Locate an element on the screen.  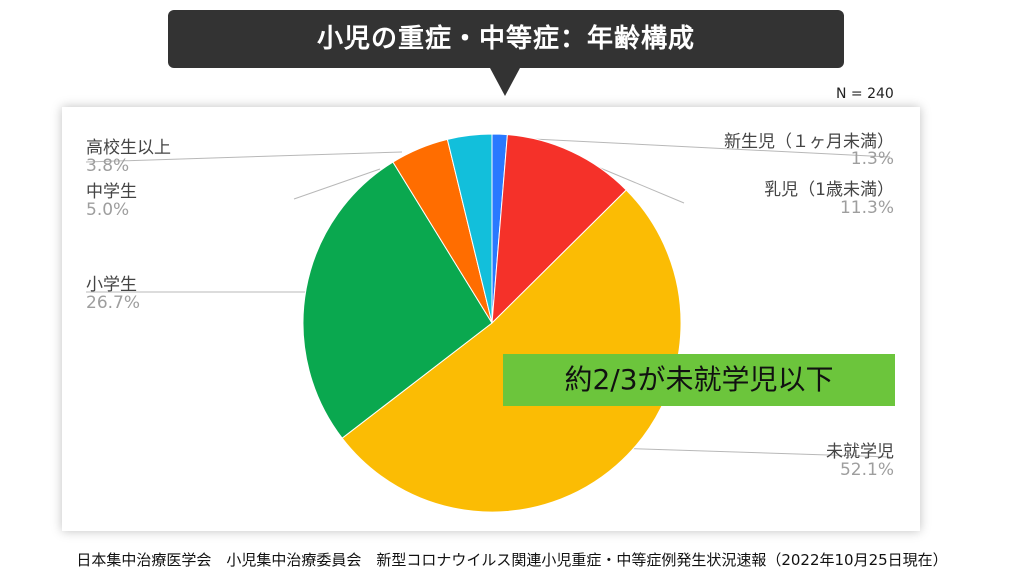
leader-highschool is located at coordinates (244, 157).